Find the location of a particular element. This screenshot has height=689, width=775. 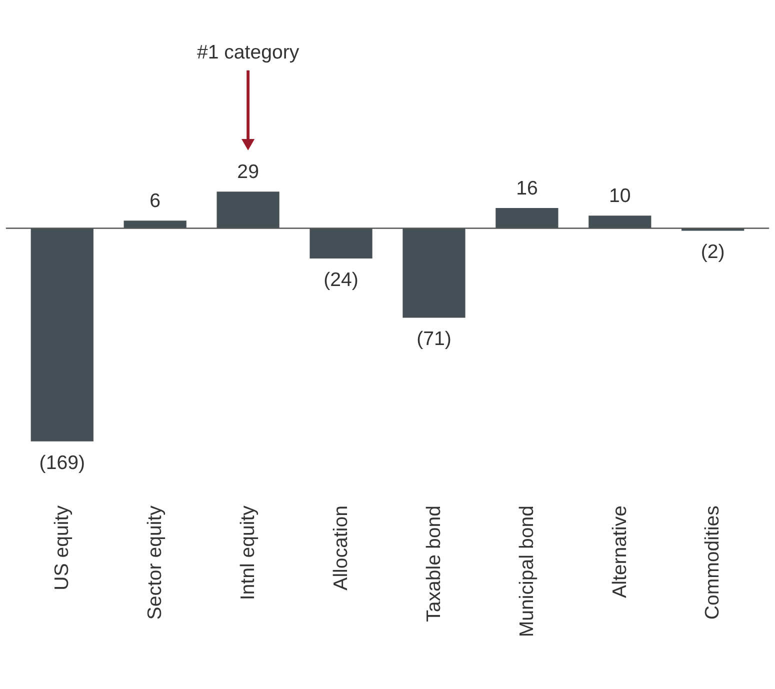

data-label: 6 is located at coordinates (155, 201).